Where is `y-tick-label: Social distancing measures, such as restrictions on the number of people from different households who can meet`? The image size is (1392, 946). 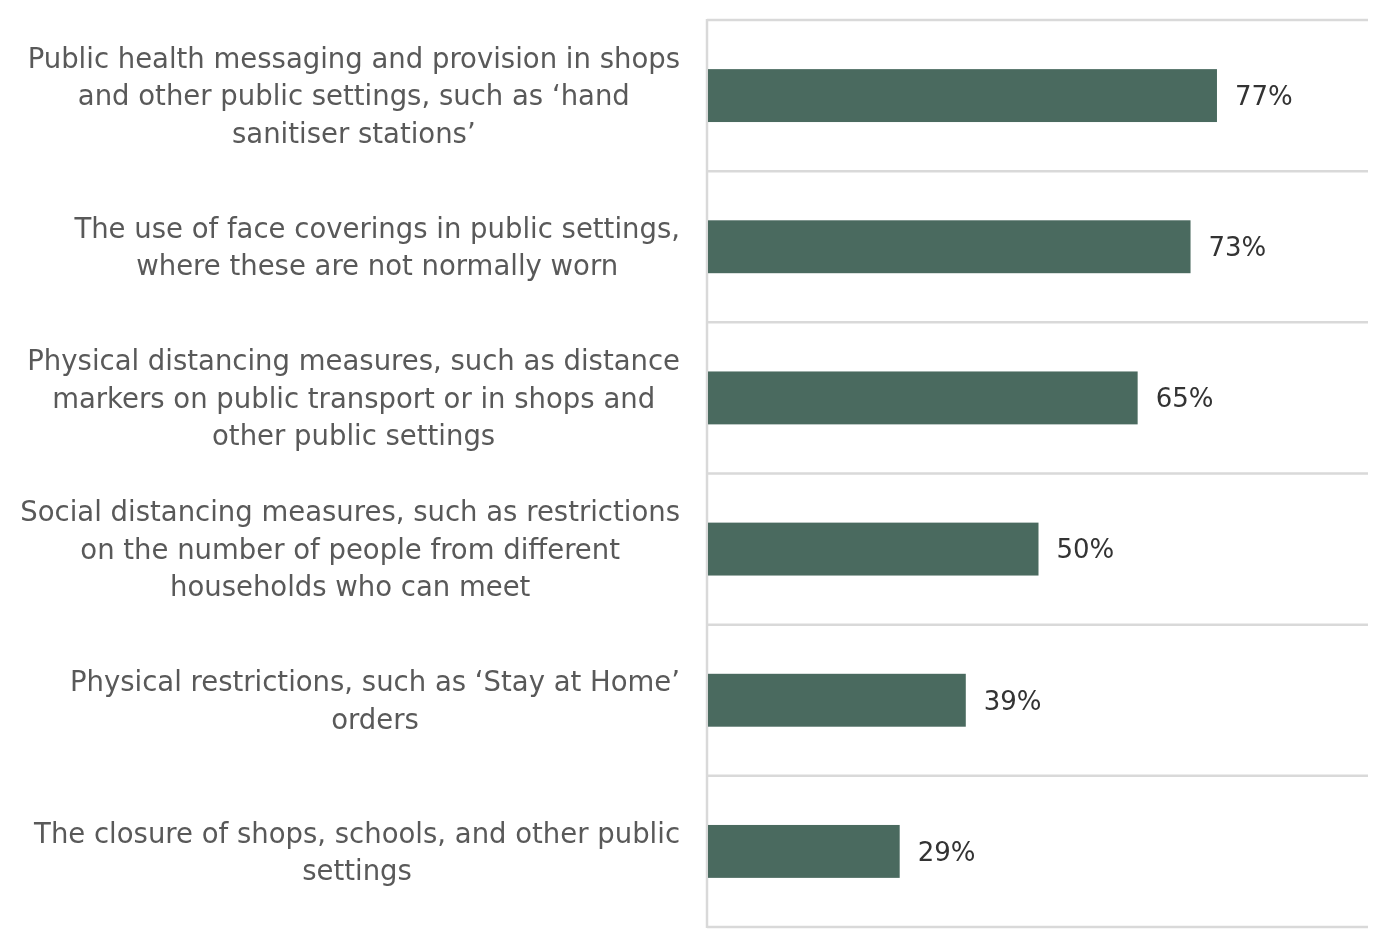
y-tick-label: Social distancing measures, such as restrictions on the number of people from different households who can meet is located at coordinates (350, 549).